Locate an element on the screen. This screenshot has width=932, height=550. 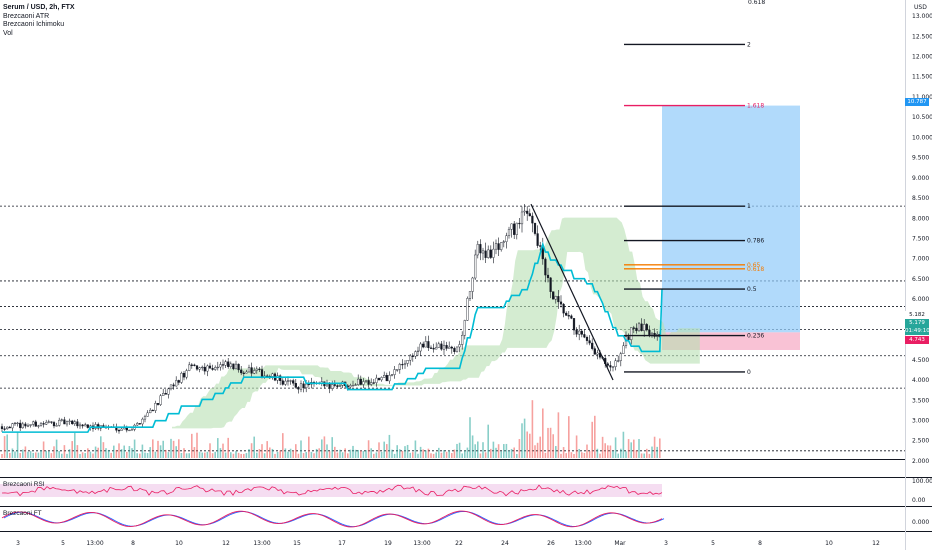
indicator-atr: Brezcaoni ATR is located at coordinates (26, 16).